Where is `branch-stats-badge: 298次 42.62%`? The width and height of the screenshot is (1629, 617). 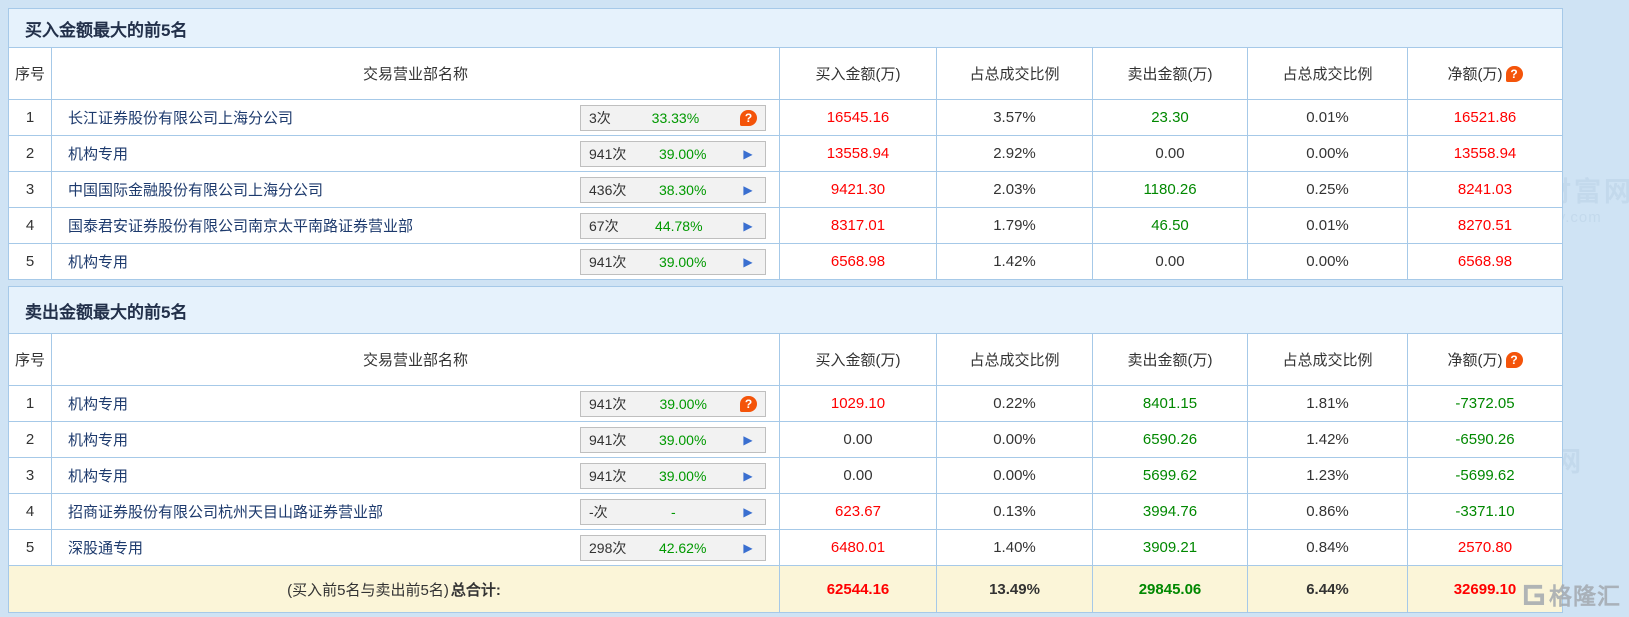 branch-stats-badge: 298次 42.62% is located at coordinates (673, 547).